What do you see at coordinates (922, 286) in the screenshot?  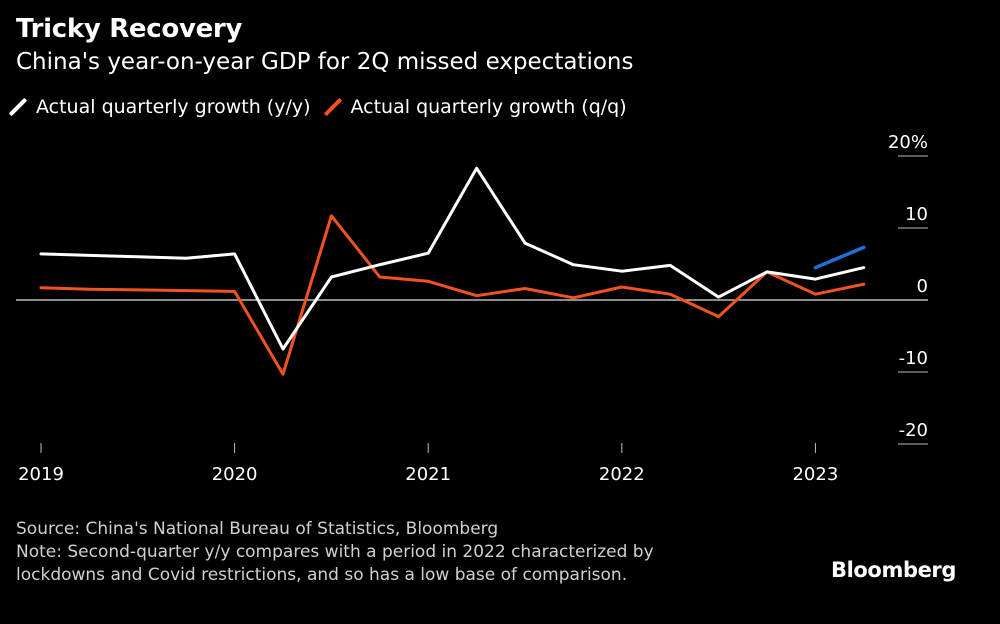 I see `y-tick-label: 0` at bounding box center [922, 286].